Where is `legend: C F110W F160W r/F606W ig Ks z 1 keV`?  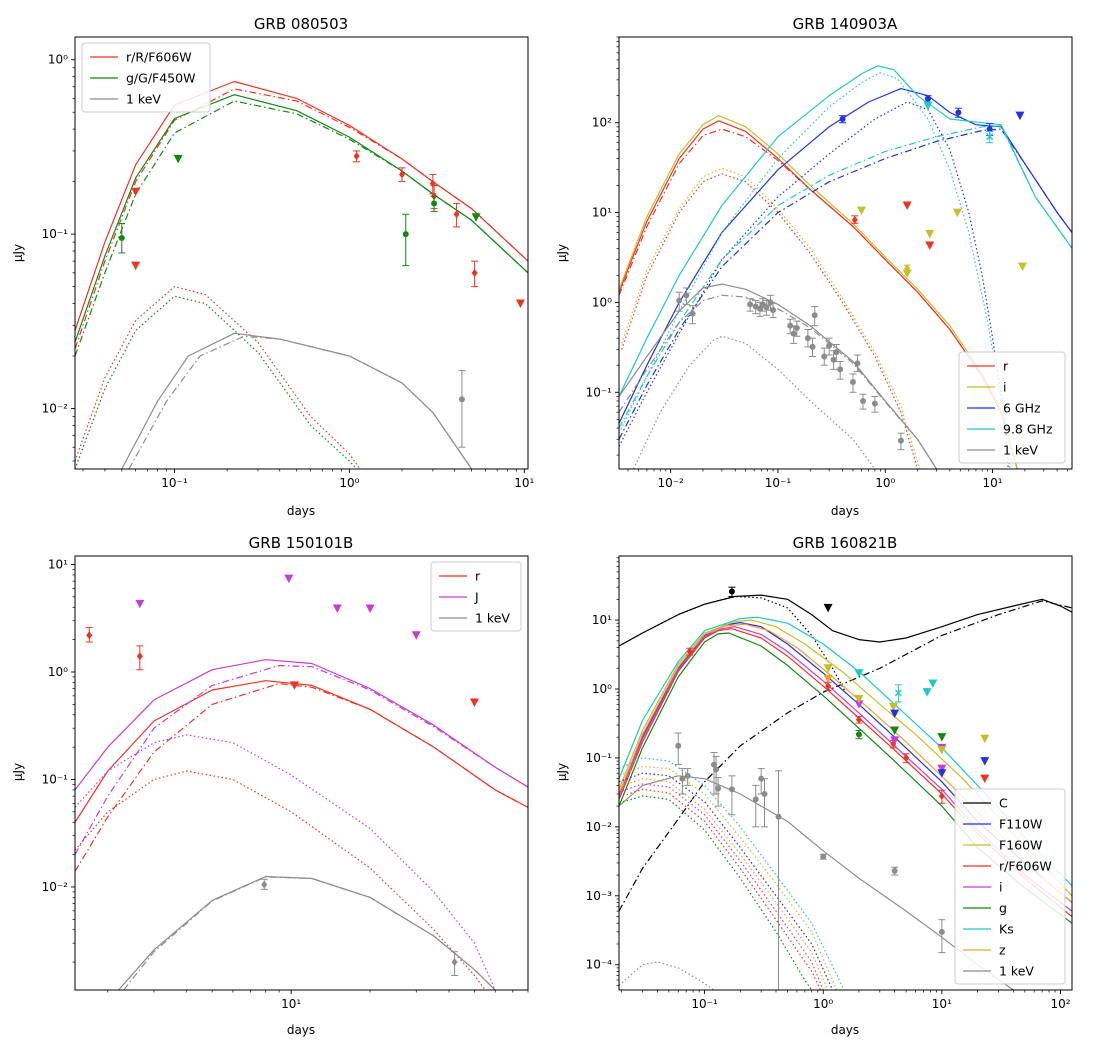 legend: C F110W F160W r/F606W ig Ks z 1 keV is located at coordinates (1010, 886).